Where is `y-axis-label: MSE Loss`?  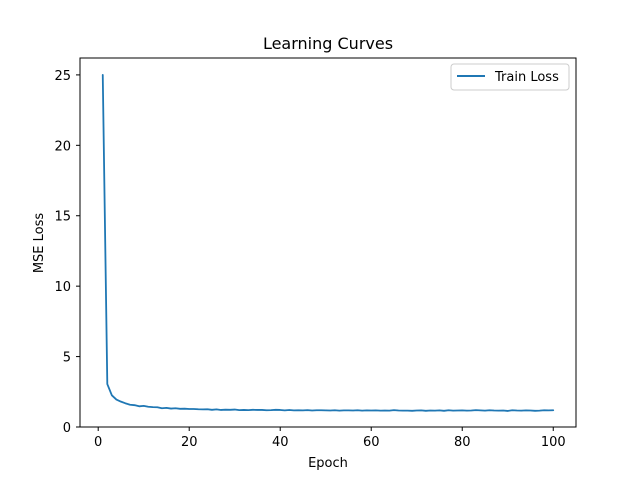
y-axis-label: MSE Loss is located at coordinates (39, 243).